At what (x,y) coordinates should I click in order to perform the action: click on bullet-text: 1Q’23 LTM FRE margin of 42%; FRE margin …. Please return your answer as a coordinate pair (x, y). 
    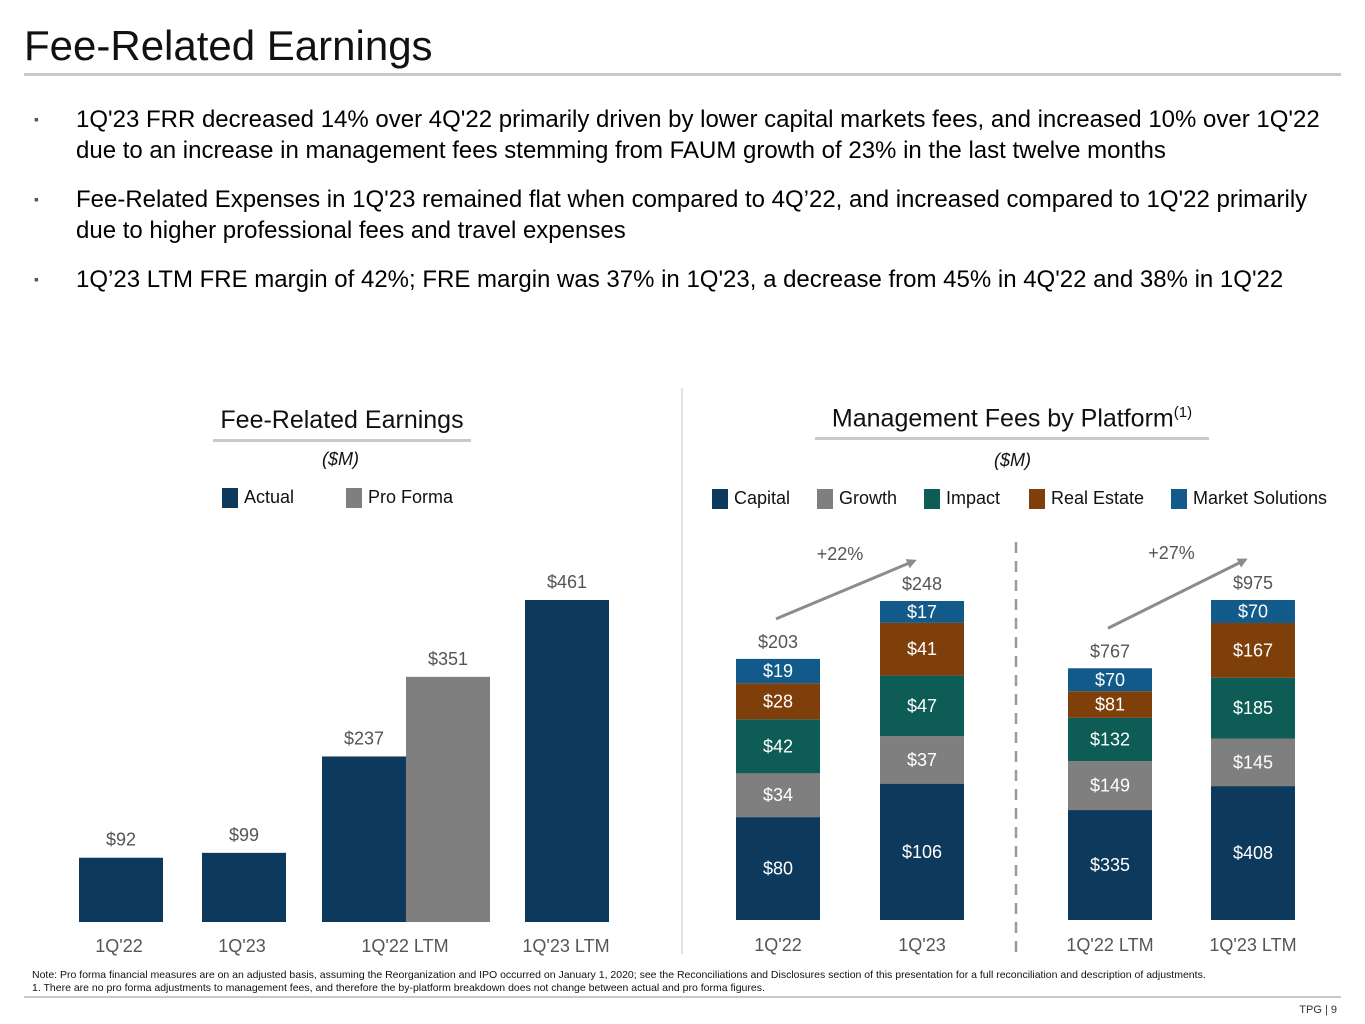
    Looking at the image, I should click on (680, 279).